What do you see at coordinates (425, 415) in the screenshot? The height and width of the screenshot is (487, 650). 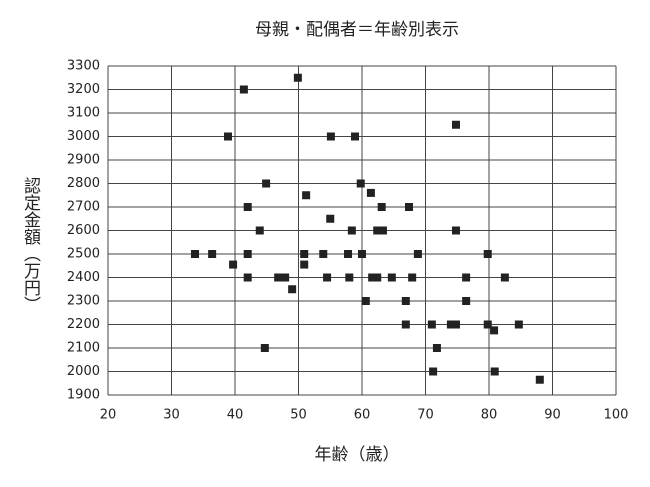 I see `x-tick-label: 70` at bounding box center [425, 415].